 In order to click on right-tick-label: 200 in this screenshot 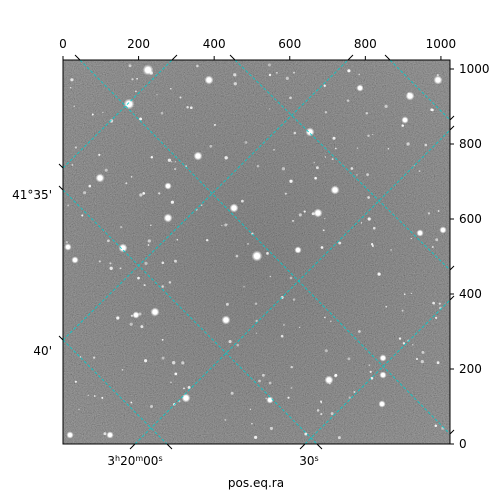, I will do `click(470, 369)`.